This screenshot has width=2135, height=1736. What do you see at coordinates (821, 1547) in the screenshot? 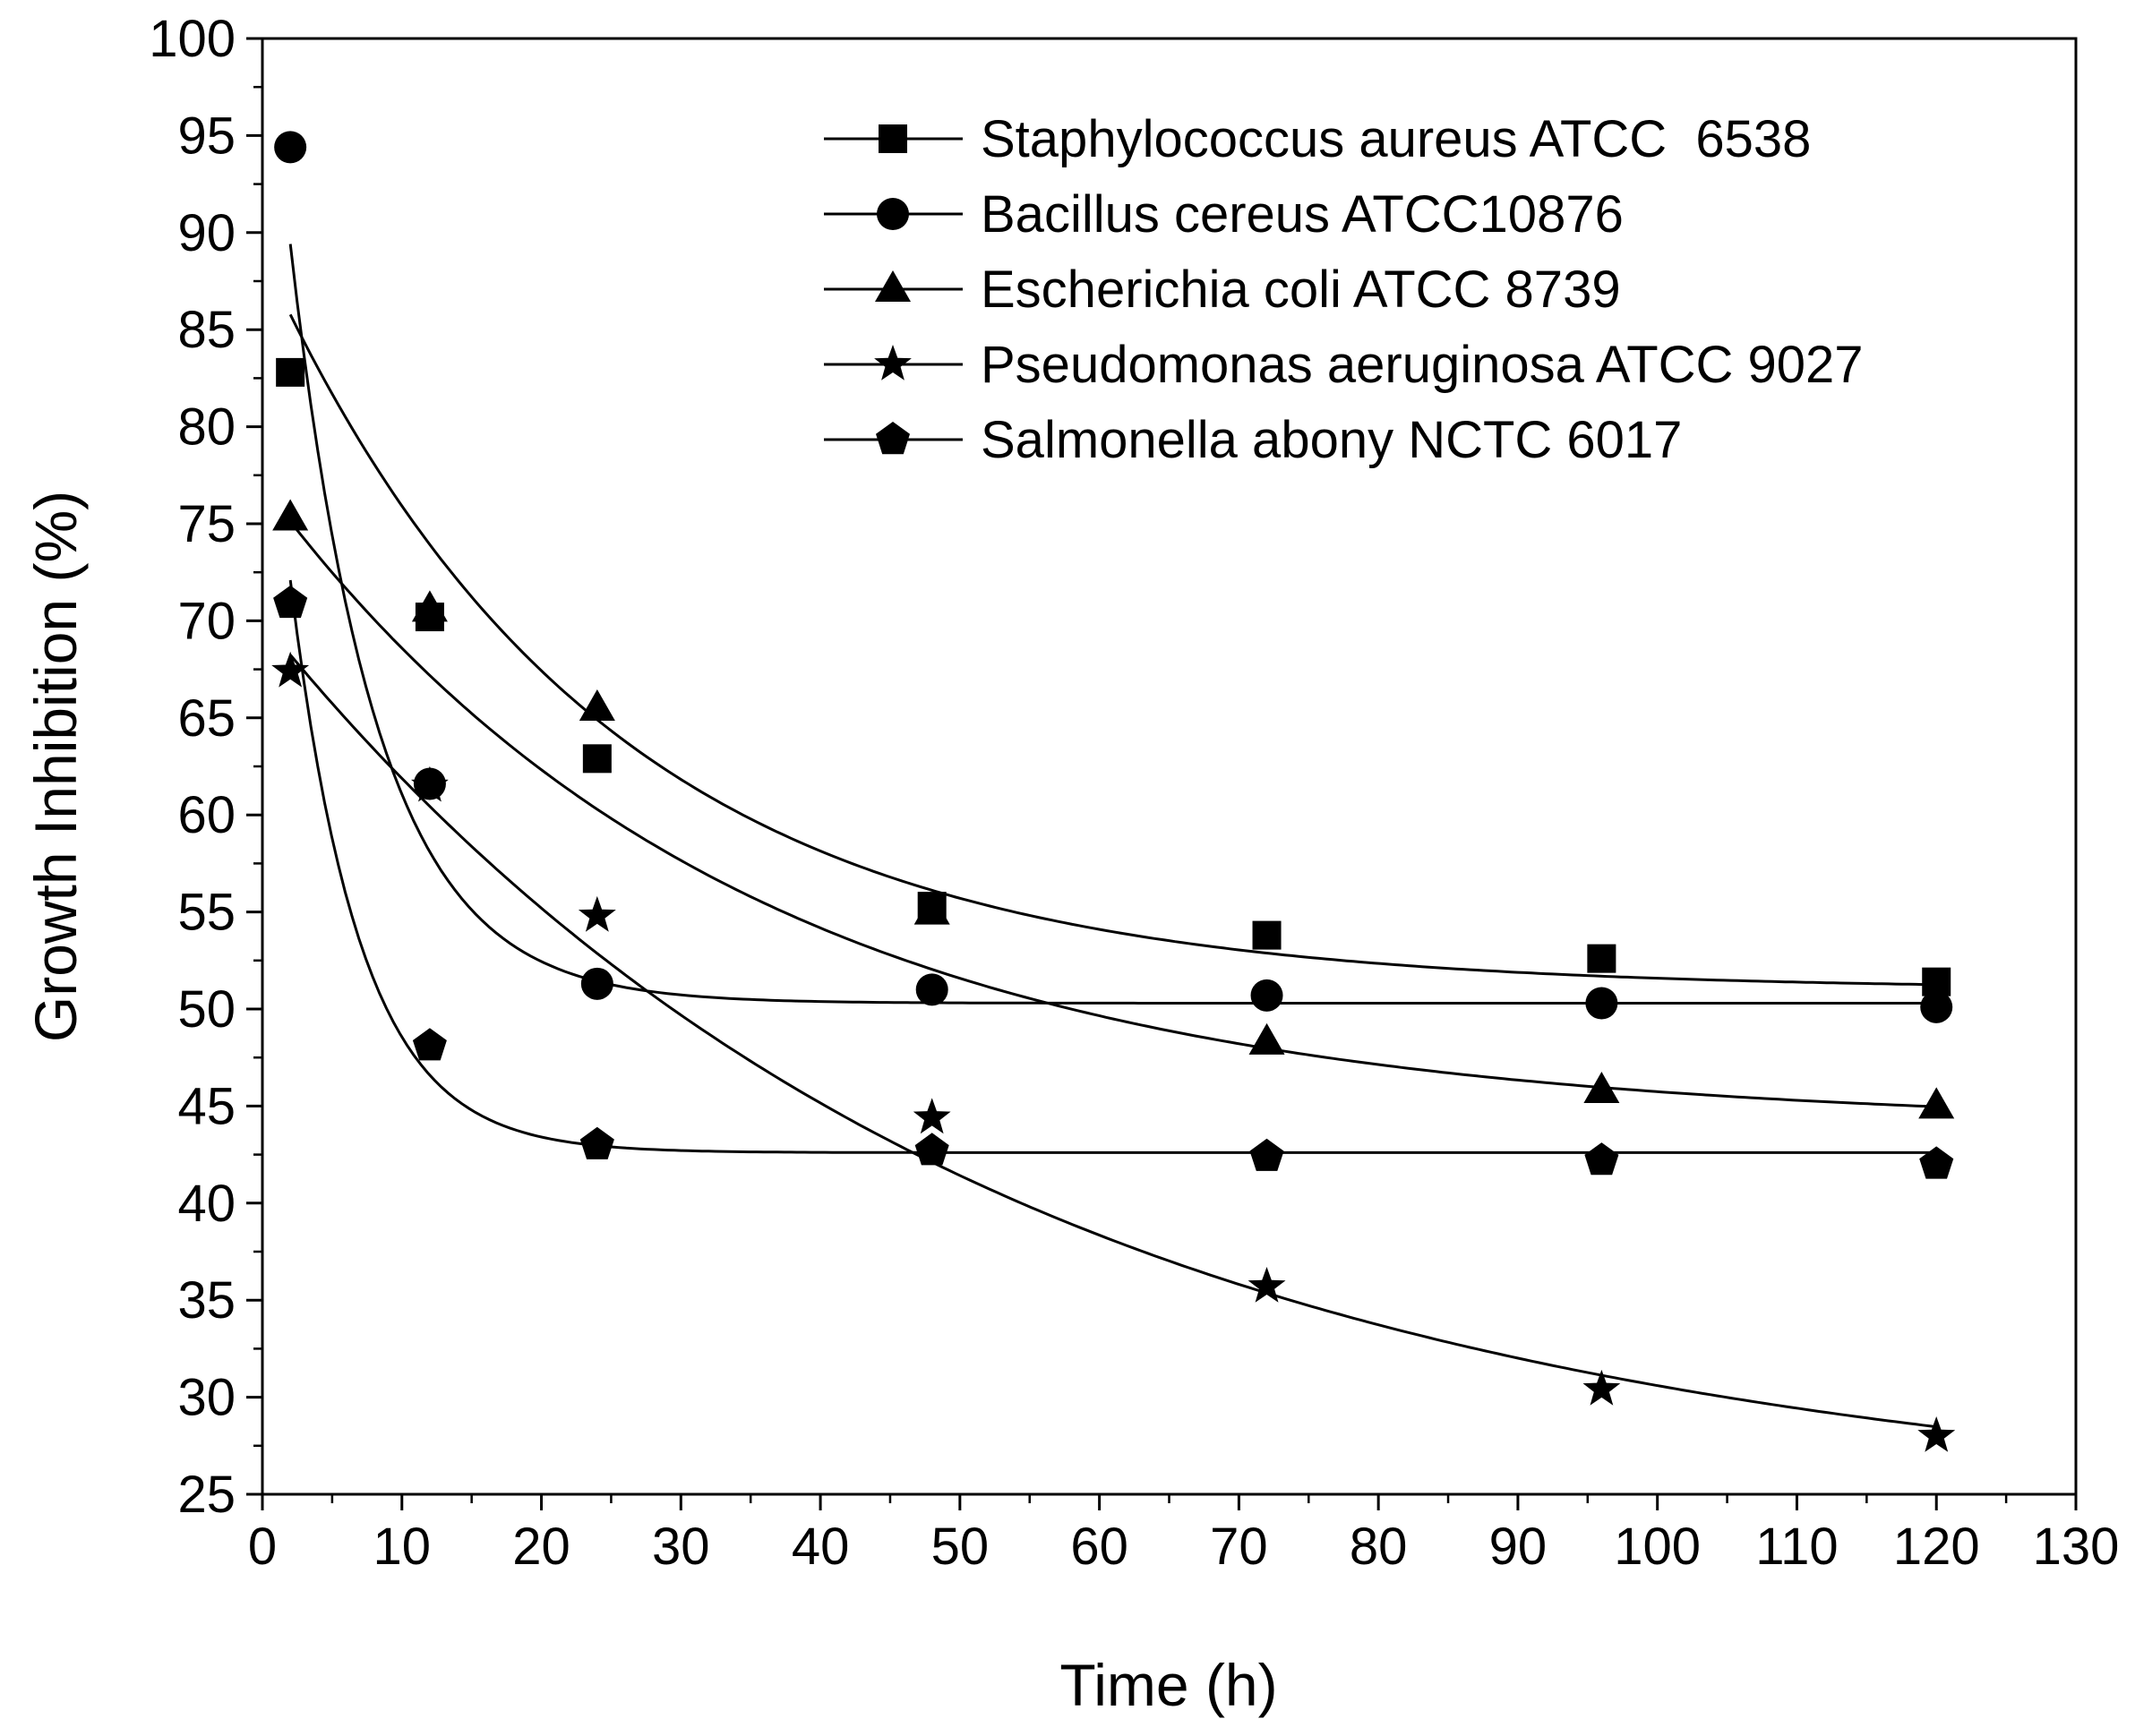
I see `x-tick-label: 40` at bounding box center [821, 1547].